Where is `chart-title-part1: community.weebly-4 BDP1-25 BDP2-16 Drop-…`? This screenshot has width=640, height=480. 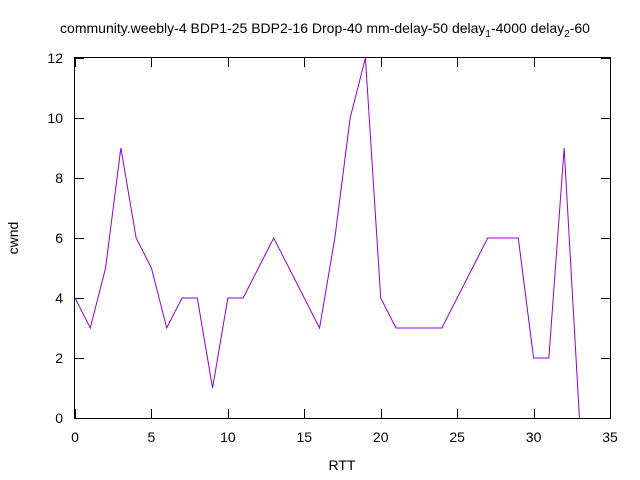
chart-title-part1: community.weebly-4 BDP1-25 BDP2-16 Drop-… is located at coordinates (272, 28).